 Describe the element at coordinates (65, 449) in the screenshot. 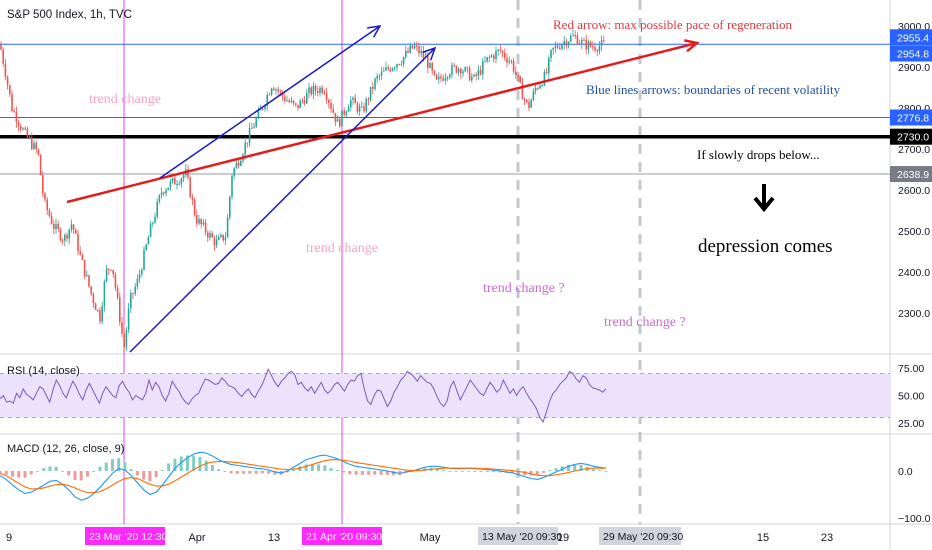

I see `macd-label: MACD (12, 26, close, 9)` at that location.